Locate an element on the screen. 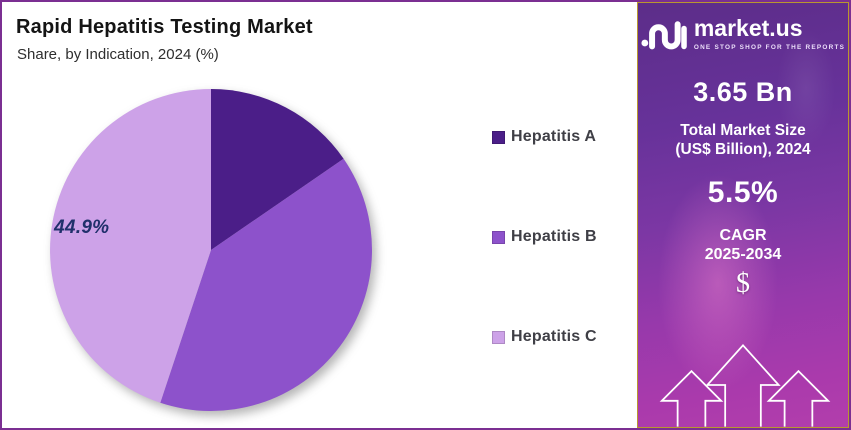  pie-slice-hepatitis-a is located at coordinates (277, 169).